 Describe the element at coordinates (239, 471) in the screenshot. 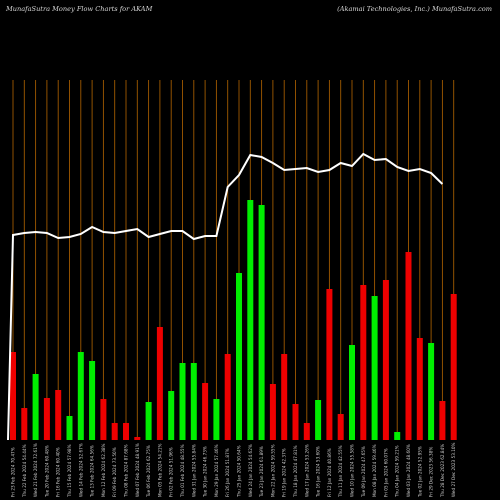

I see `x-tick-label: Thu 25 Jan 2024 50.64%` at that location.